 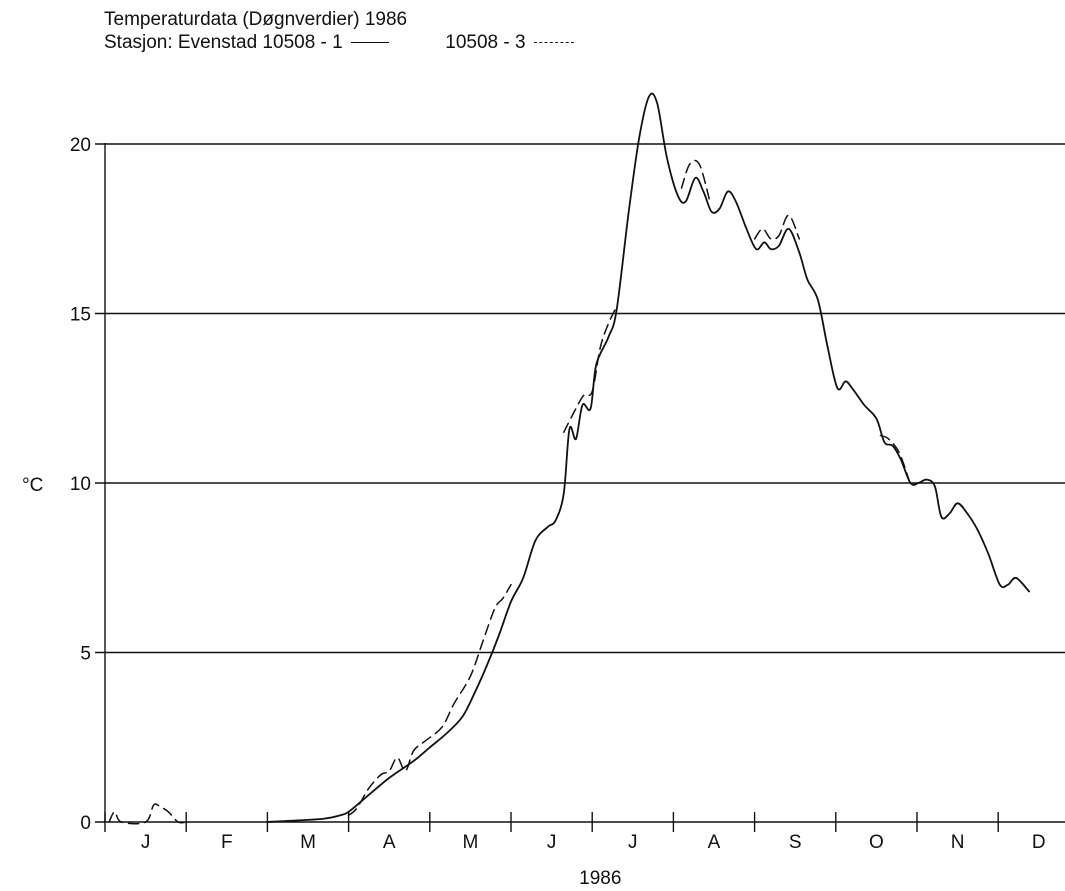 What do you see at coordinates (714, 842) in the screenshot?
I see `x-tick-label-A-7: A` at bounding box center [714, 842].